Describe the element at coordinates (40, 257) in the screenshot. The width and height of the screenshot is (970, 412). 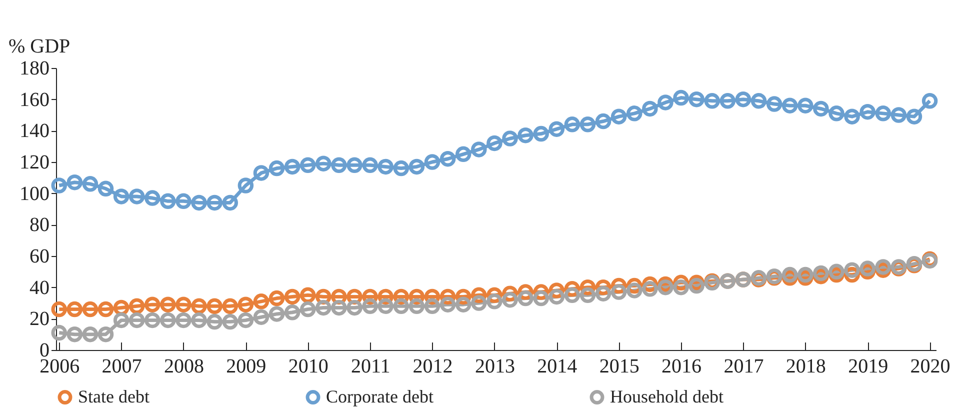
I see `y-tick-label: 60` at that location.